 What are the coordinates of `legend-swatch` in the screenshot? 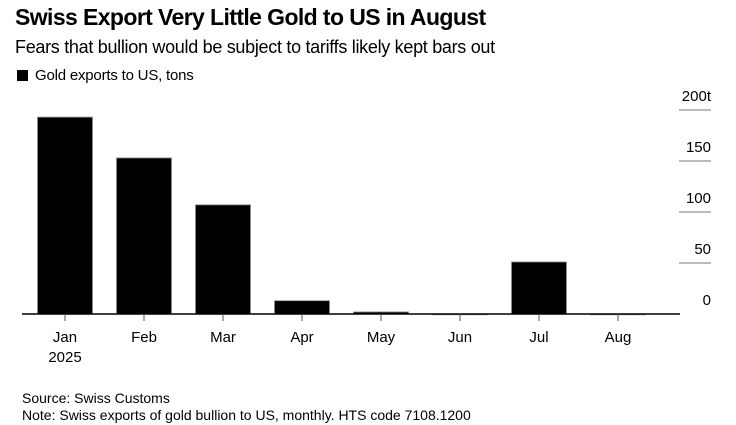 It's located at (22, 75).